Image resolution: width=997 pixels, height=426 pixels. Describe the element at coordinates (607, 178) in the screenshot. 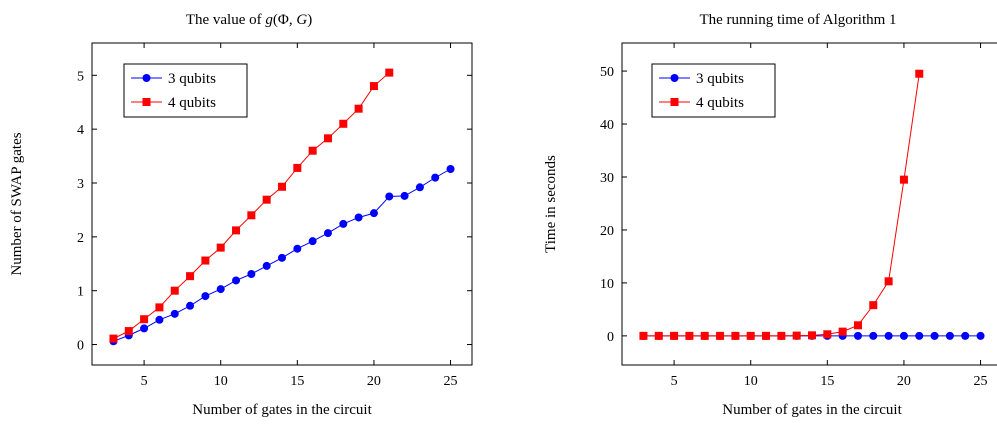

I see `y-tick-label: 30` at that location.